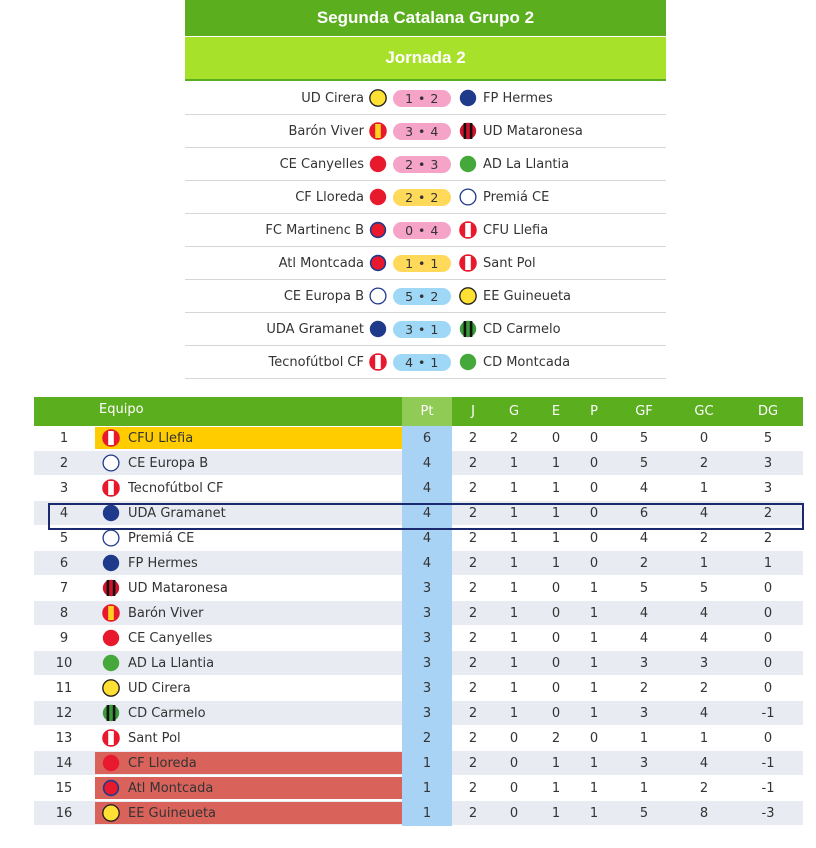  What do you see at coordinates (704, 538) in the screenshot?
I see `goals-against: 2` at bounding box center [704, 538].